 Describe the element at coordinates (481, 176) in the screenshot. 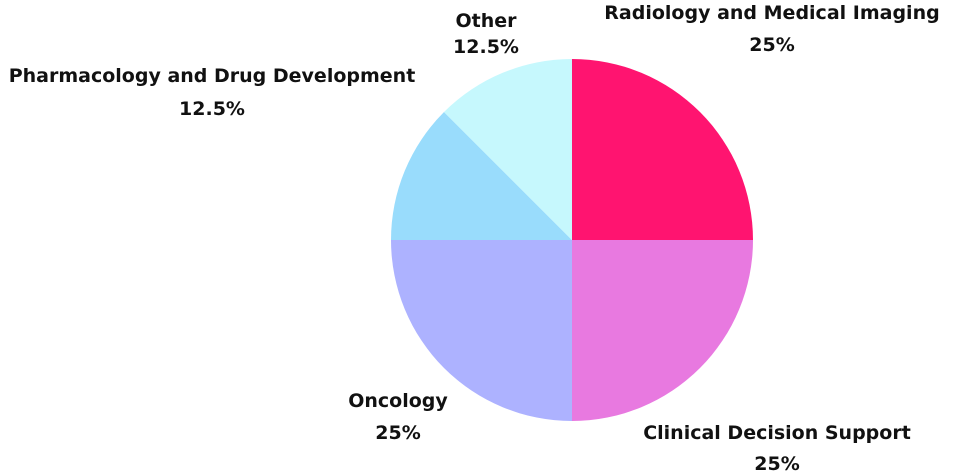

I see `pie-slice-pharmacology-and-drug-development` at that location.